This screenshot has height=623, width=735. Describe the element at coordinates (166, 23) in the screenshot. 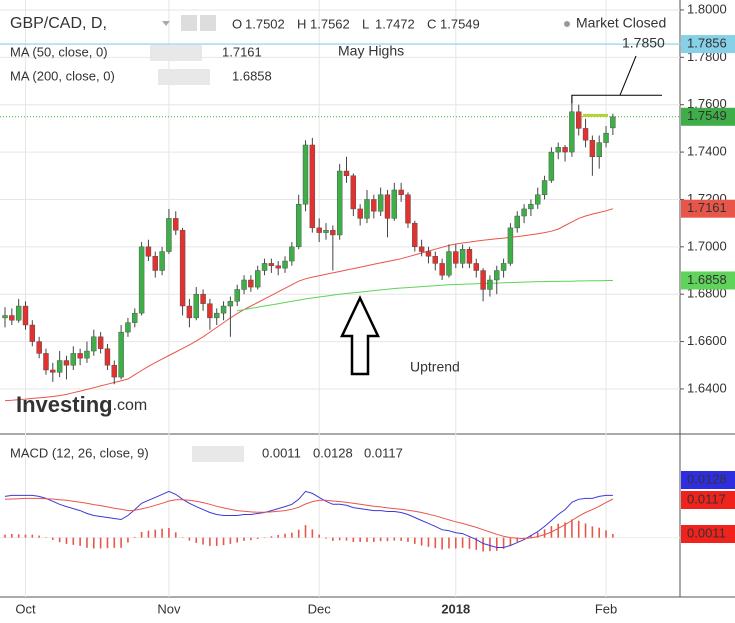

I see `dropdown-icon` at that location.